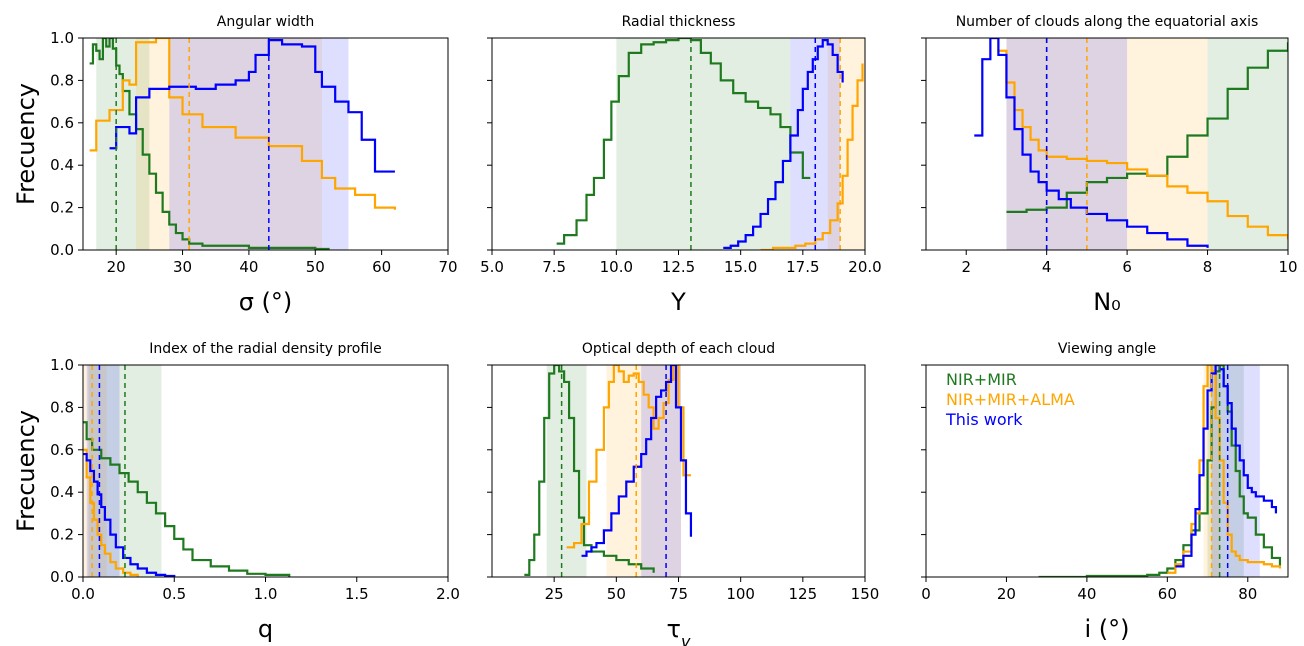 The height and width of the screenshot is (646, 1304). What do you see at coordinates (1010, 399) in the screenshot?
I see `legend-entry: NIR+MIR+ALMA` at bounding box center [1010, 399].